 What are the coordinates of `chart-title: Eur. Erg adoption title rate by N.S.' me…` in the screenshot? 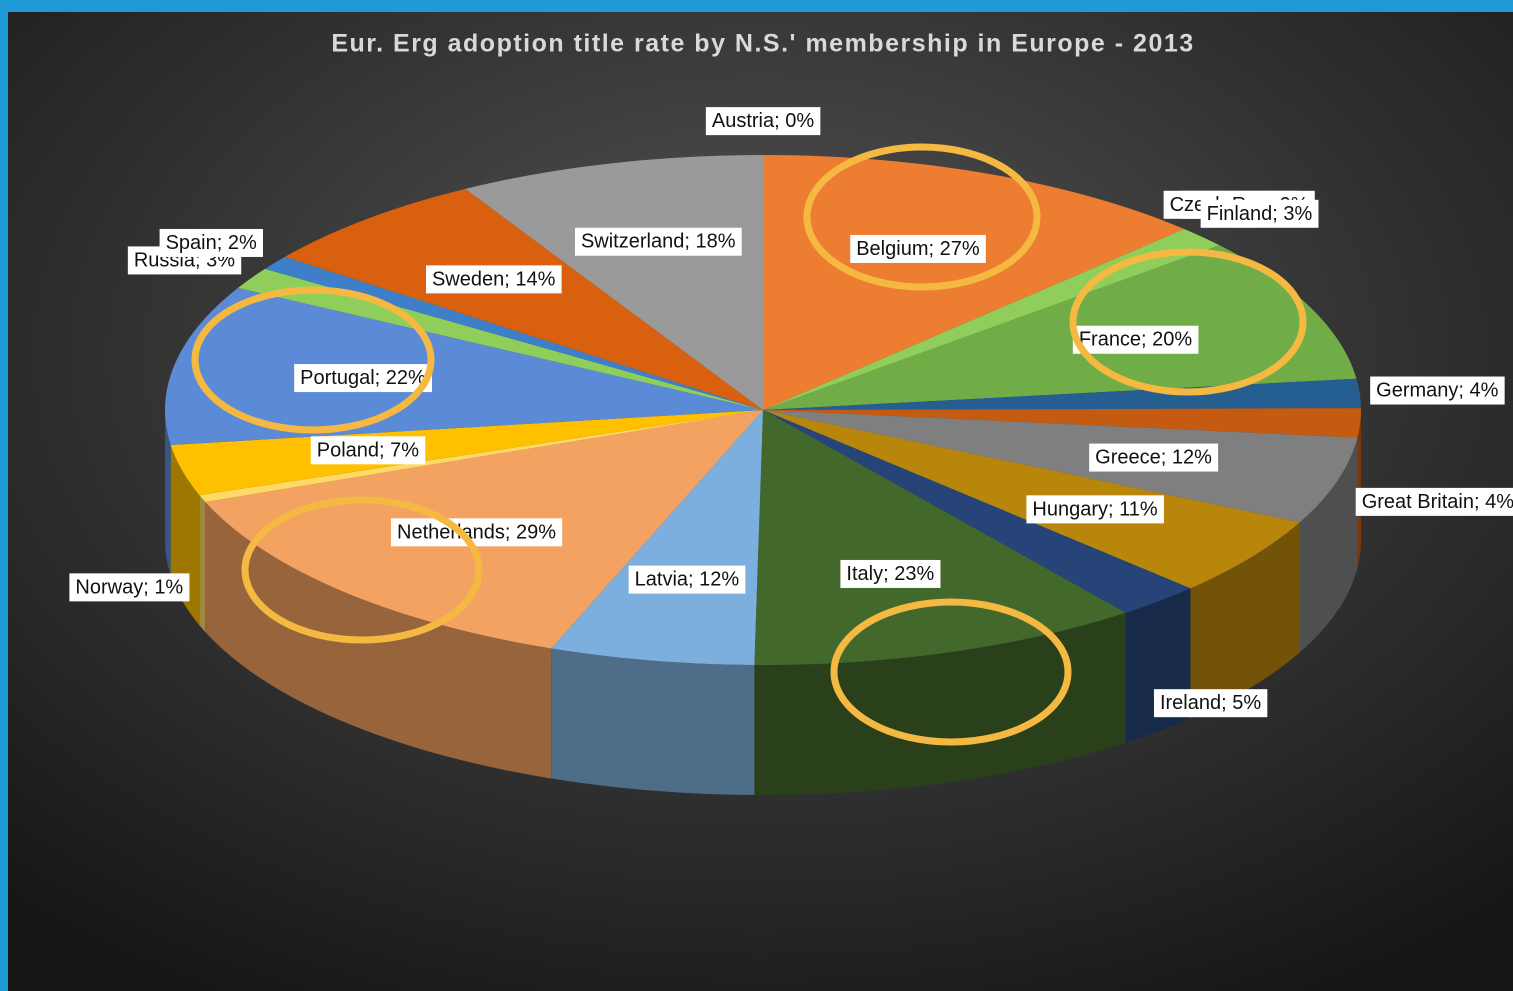 It's located at (762, 44).